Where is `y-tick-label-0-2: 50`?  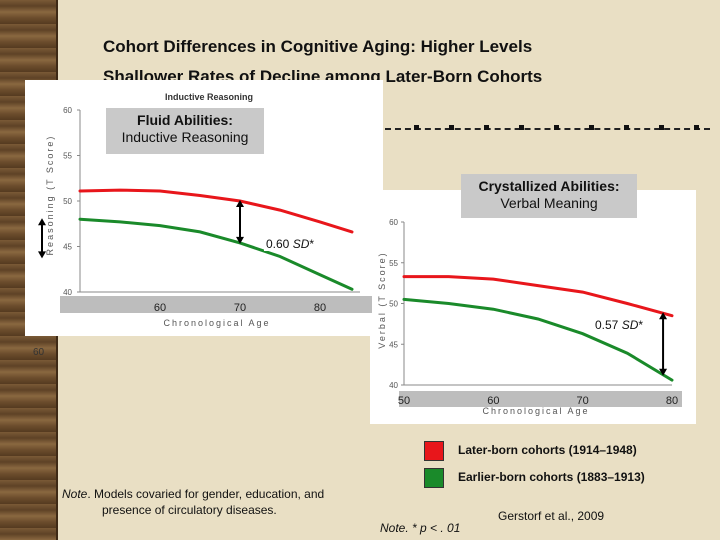 y-tick-label-0-2: 50 is located at coordinates (67, 201).